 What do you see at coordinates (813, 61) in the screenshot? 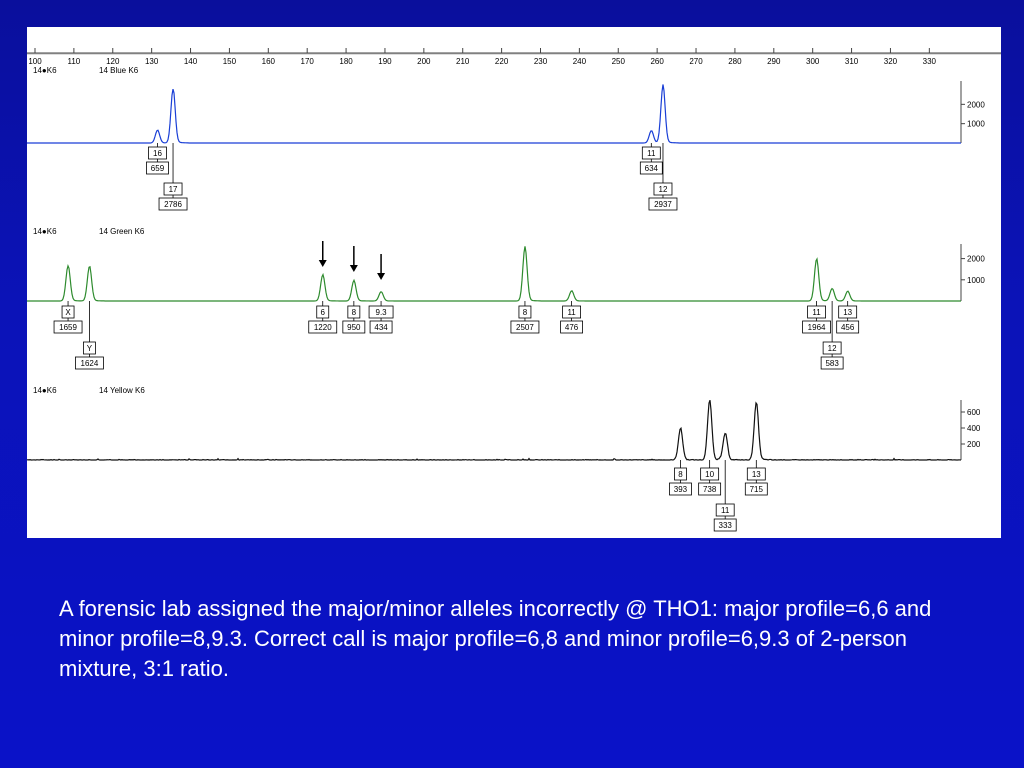
I see `x-tick-label: 300` at bounding box center [813, 61].